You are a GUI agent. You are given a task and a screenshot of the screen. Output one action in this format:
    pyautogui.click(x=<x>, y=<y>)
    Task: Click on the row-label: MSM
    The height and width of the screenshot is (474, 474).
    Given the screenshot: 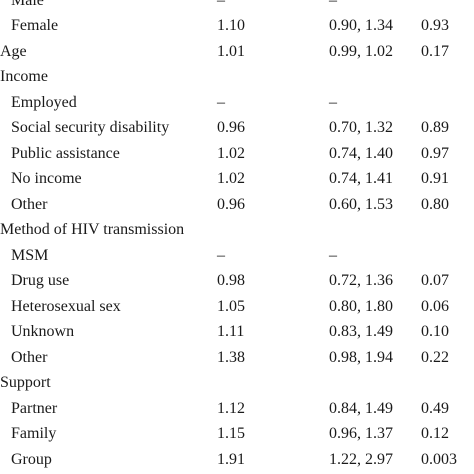 What is the action you would take?
    pyautogui.click(x=30, y=255)
    